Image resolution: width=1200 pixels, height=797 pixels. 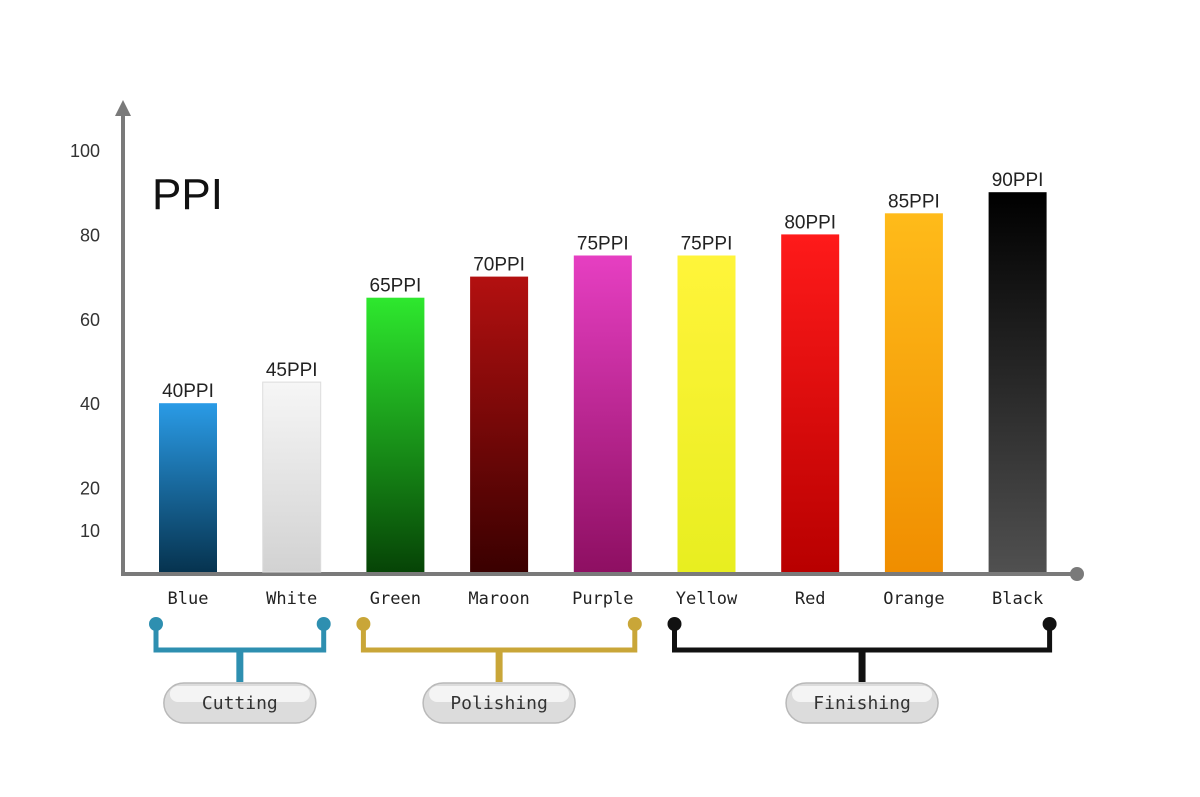 I want to click on data-label: 40PPI, so click(x=188, y=391).